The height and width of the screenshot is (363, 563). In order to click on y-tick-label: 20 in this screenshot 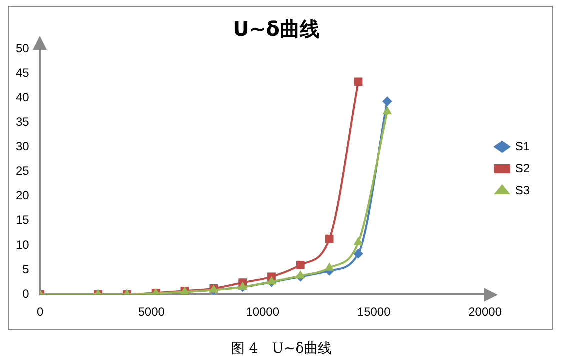, I will do `click(23, 195)`.